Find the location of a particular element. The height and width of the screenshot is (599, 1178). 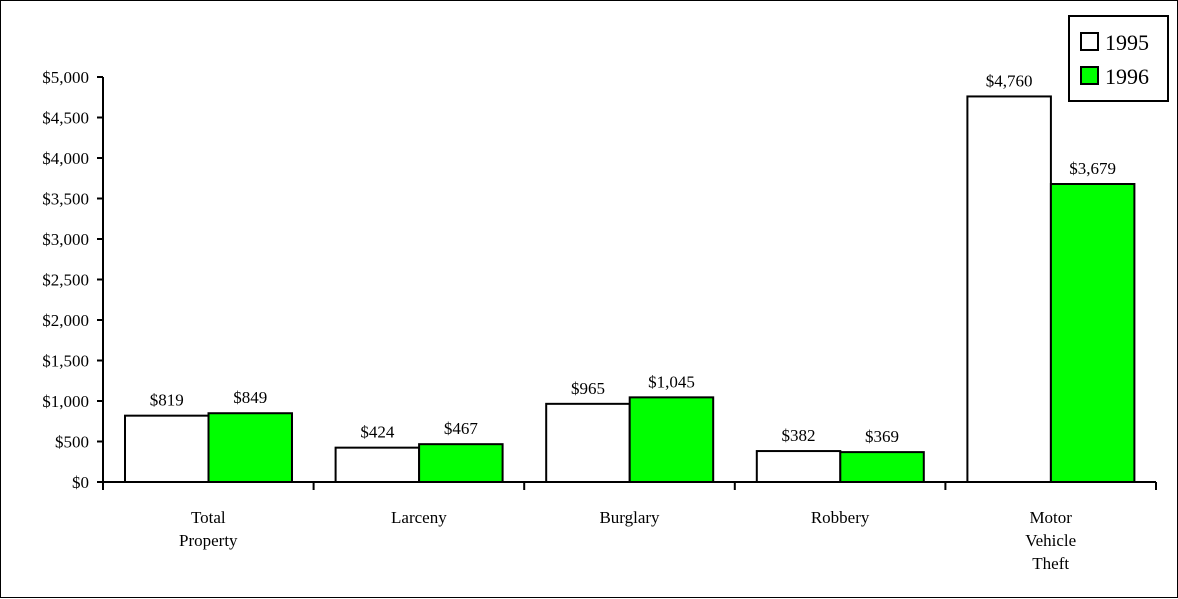

y-tick-label: $3,500 is located at coordinates (65, 199).